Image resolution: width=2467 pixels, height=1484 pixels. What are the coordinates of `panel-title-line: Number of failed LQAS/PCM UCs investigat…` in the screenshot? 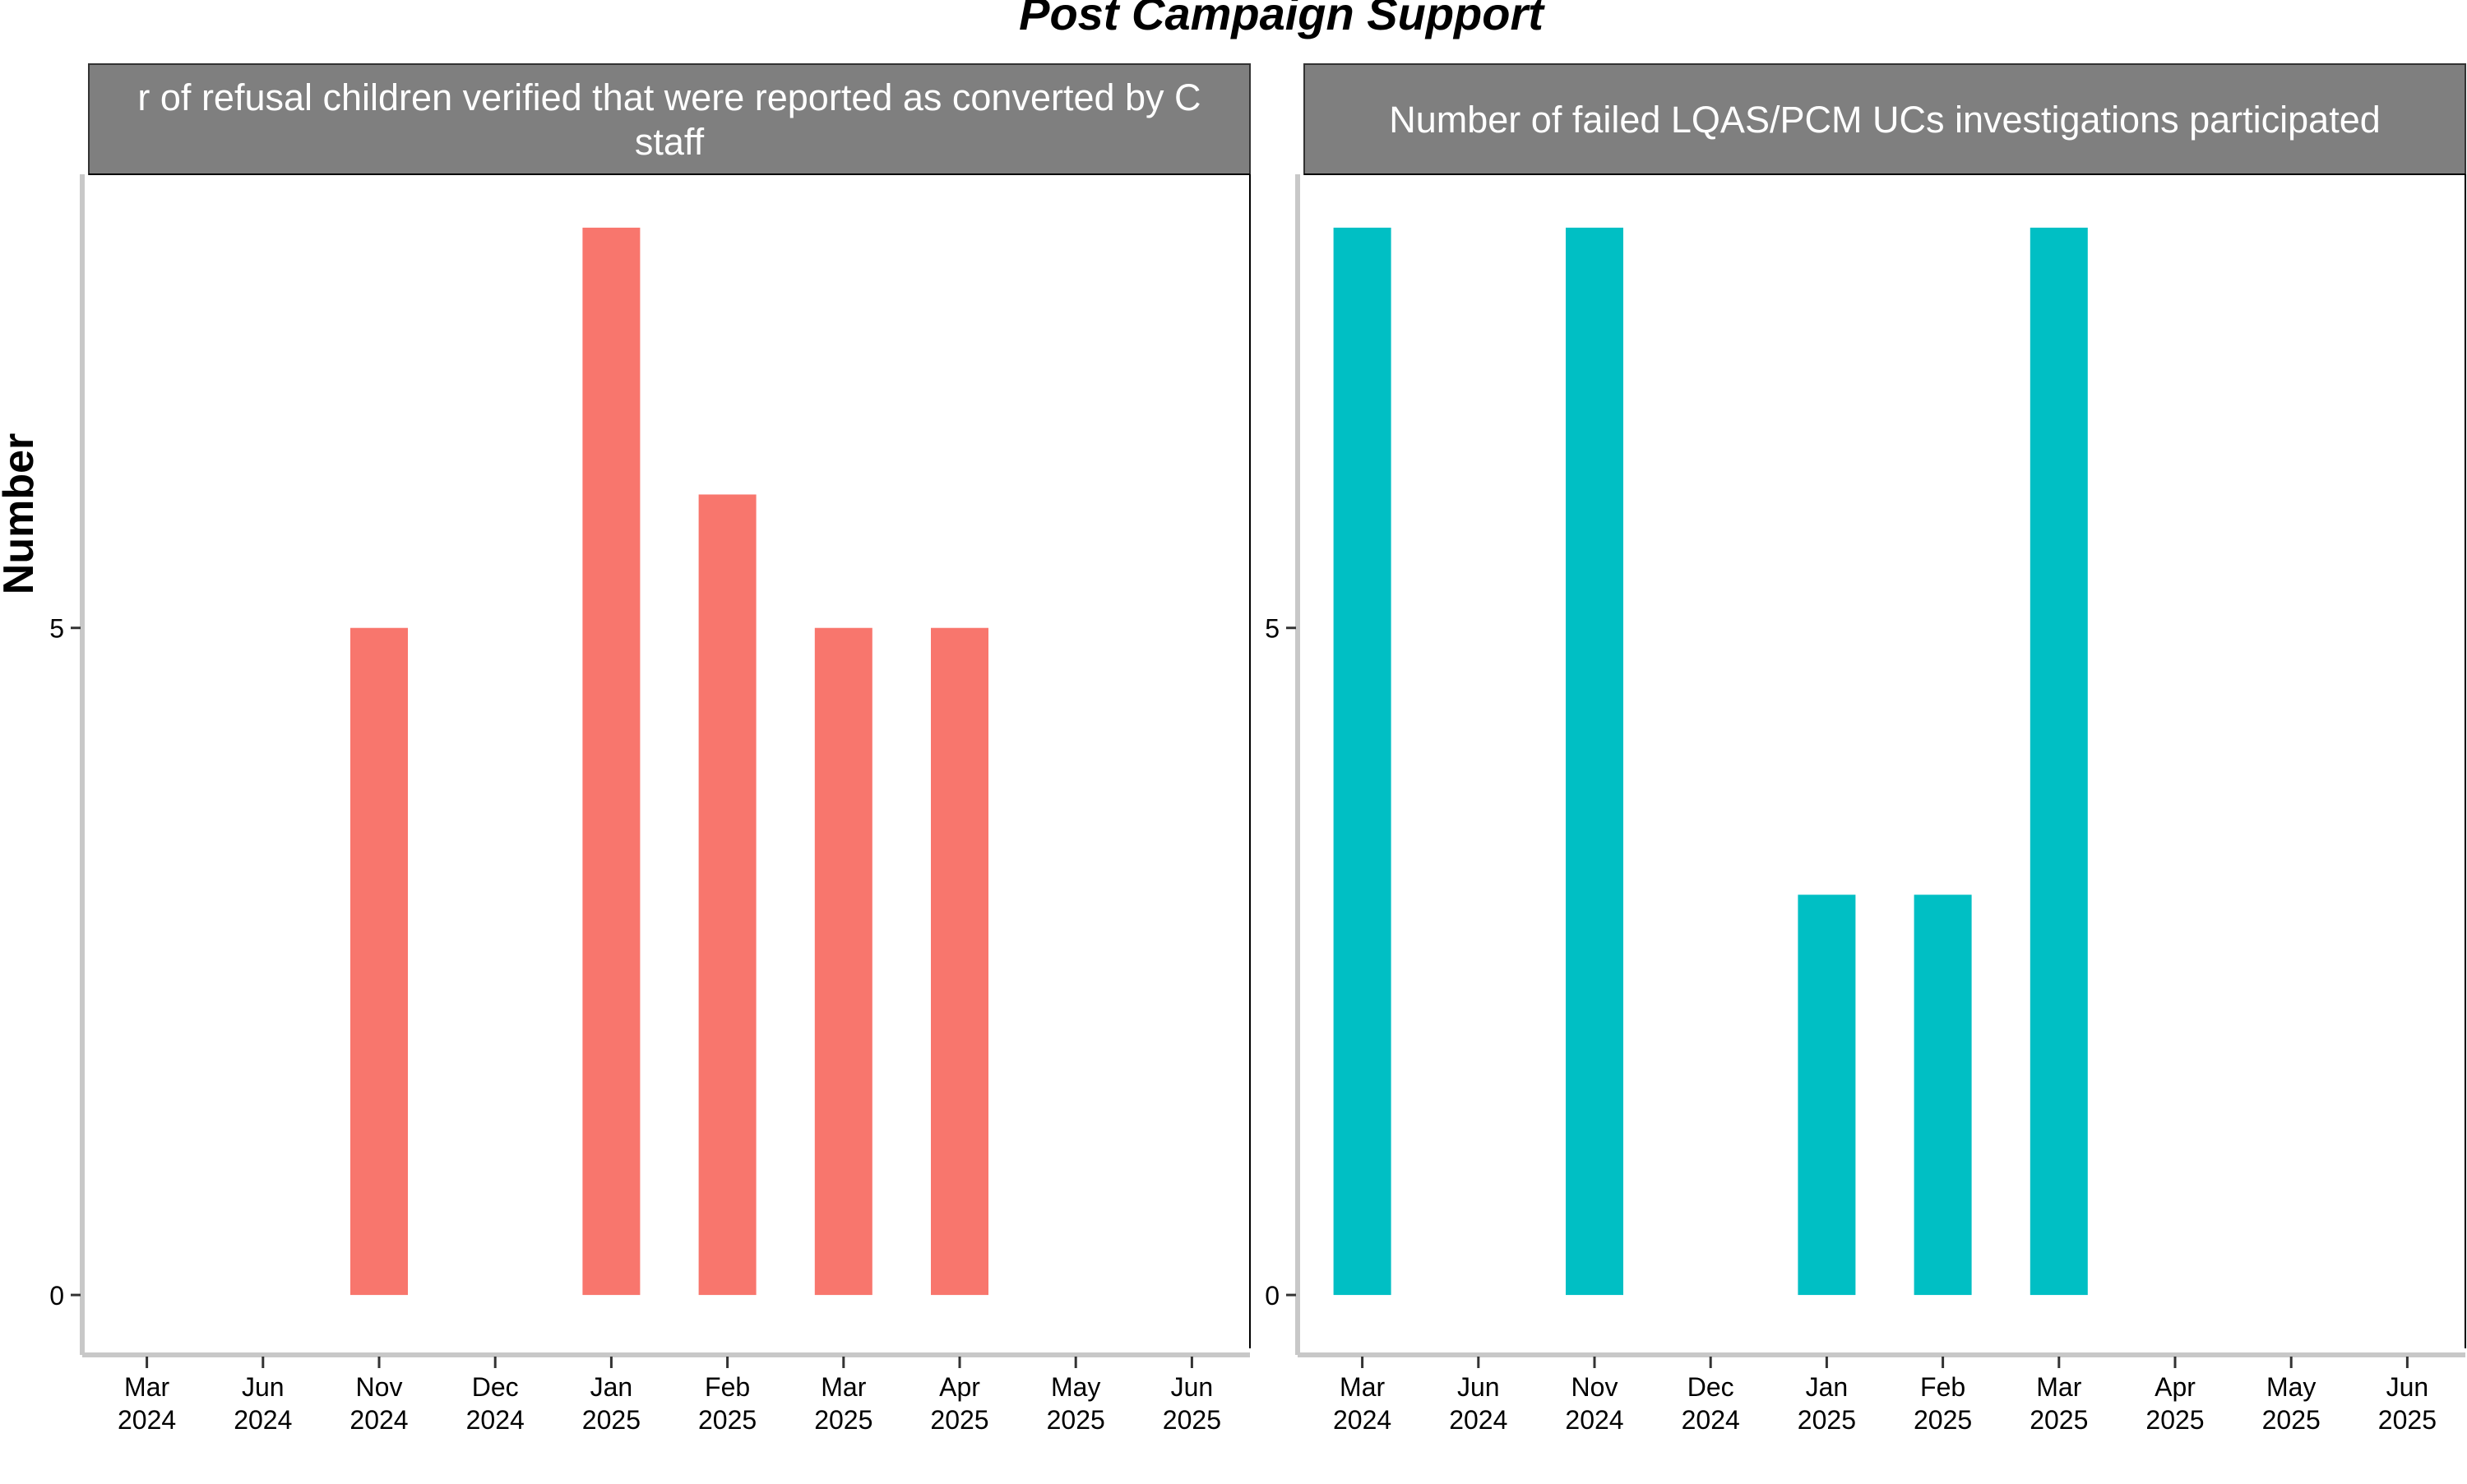 It's located at (1885, 120).